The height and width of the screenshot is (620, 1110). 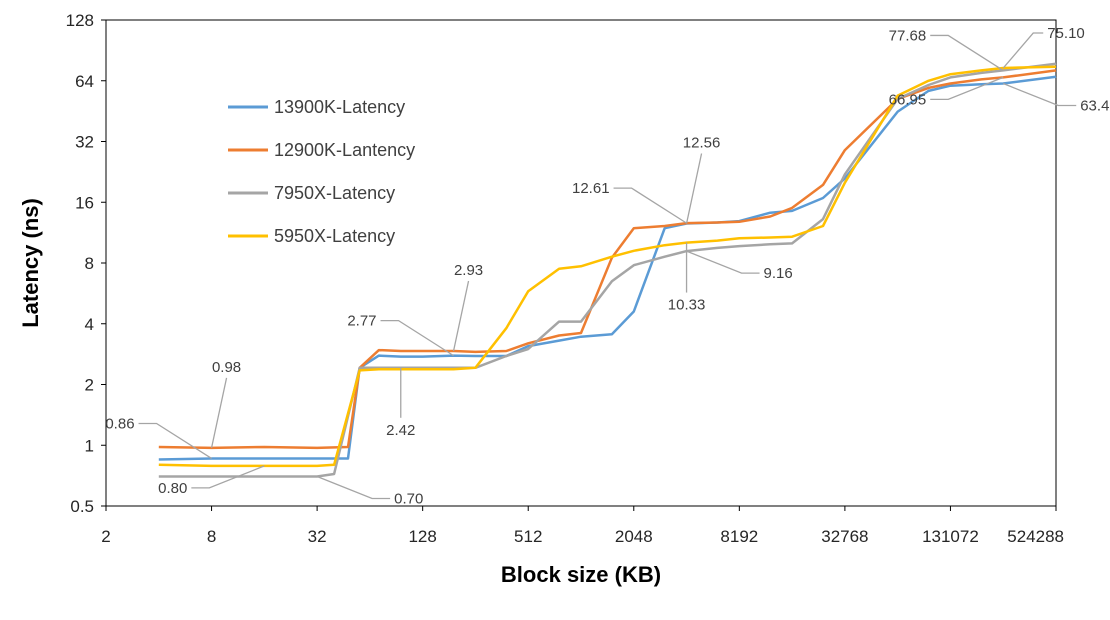 I want to click on legend-label-7950x-latency: 7950X-Latency, so click(x=334, y=193).